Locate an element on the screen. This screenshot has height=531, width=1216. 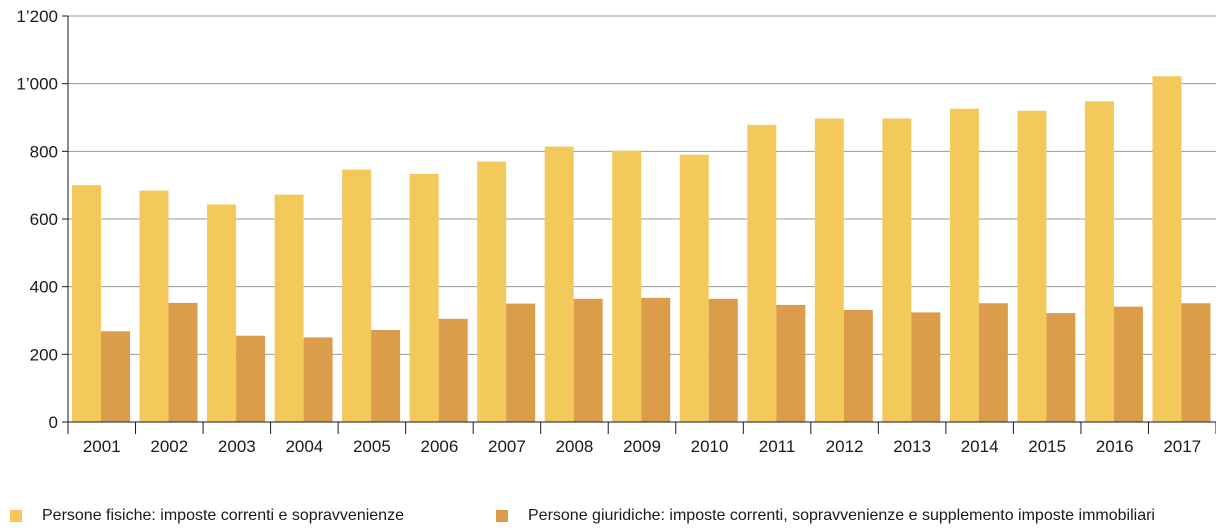
x-tick-label: 2001 is located at coordinates (102, 446).